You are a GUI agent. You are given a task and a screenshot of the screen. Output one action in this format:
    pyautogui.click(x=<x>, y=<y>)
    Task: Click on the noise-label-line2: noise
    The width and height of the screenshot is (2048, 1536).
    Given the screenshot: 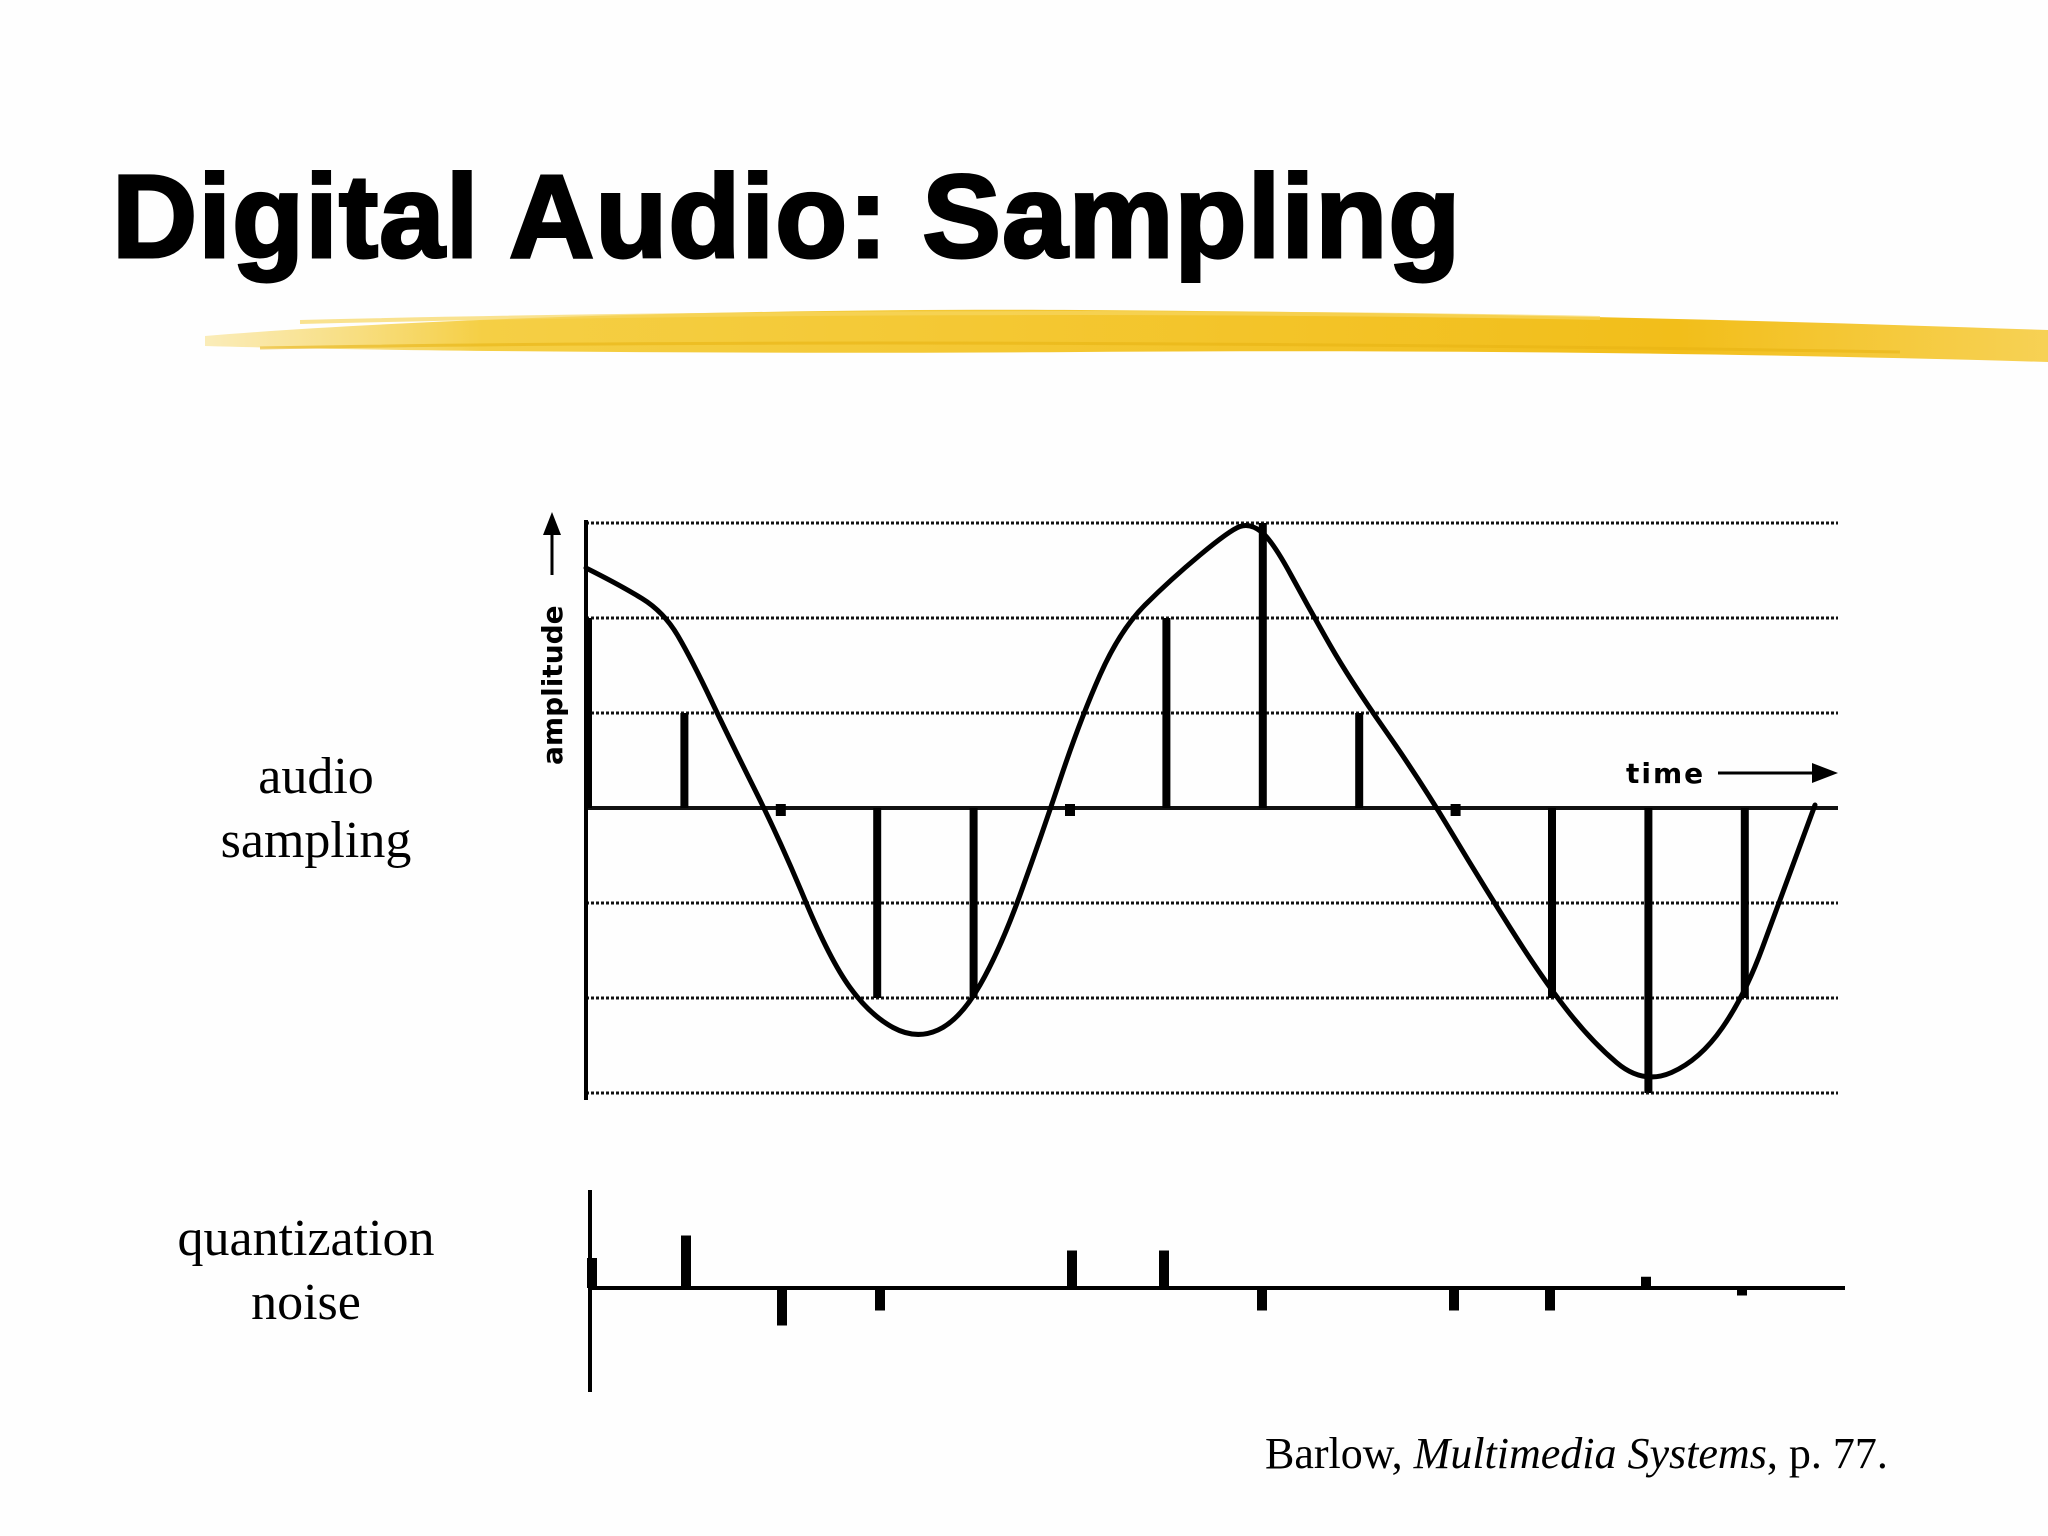 What is the action you would take?
    pyautogui.click(x=306, y=1302)
    